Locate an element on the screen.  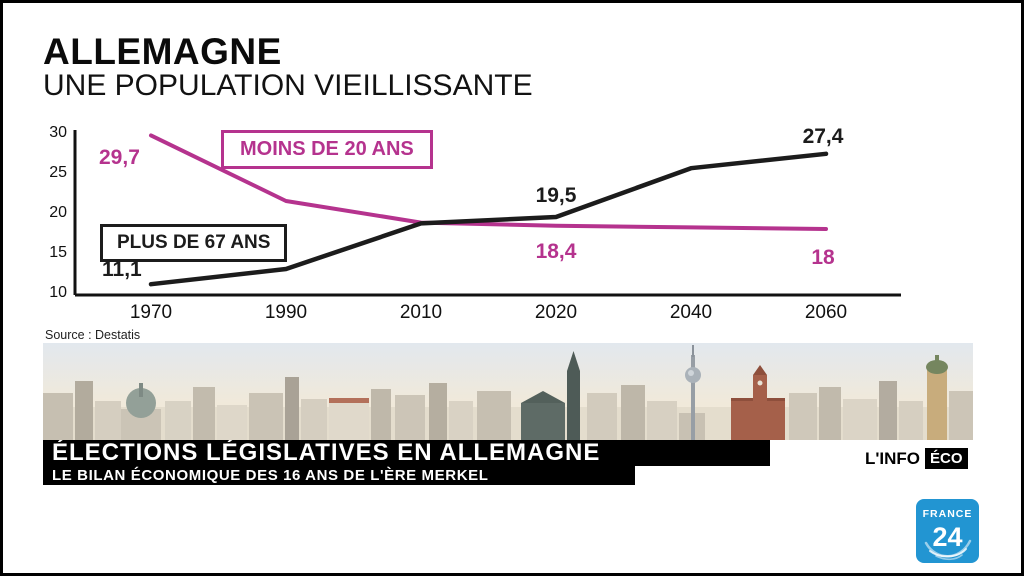
legend-plus-de-67-ans: PLUS DE 67 ANS is located at coordinates (194, 243).